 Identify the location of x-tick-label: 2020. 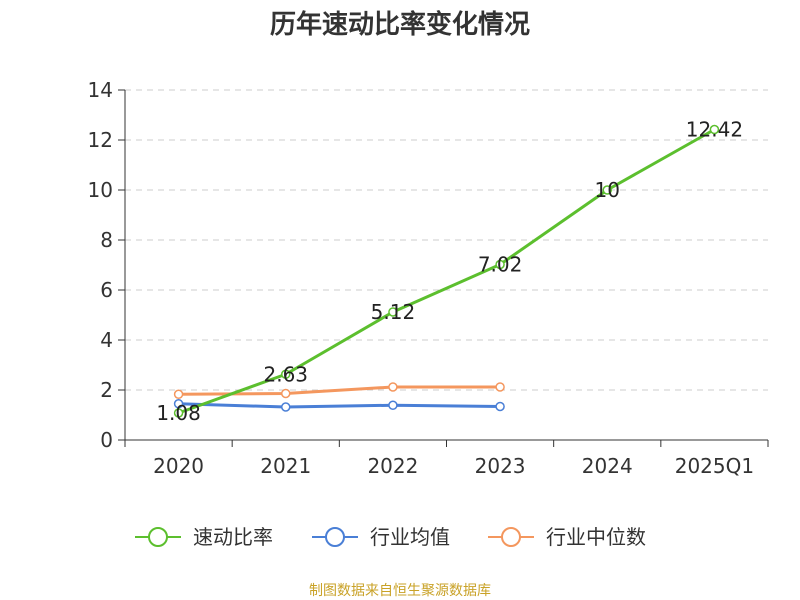
(178, 466).